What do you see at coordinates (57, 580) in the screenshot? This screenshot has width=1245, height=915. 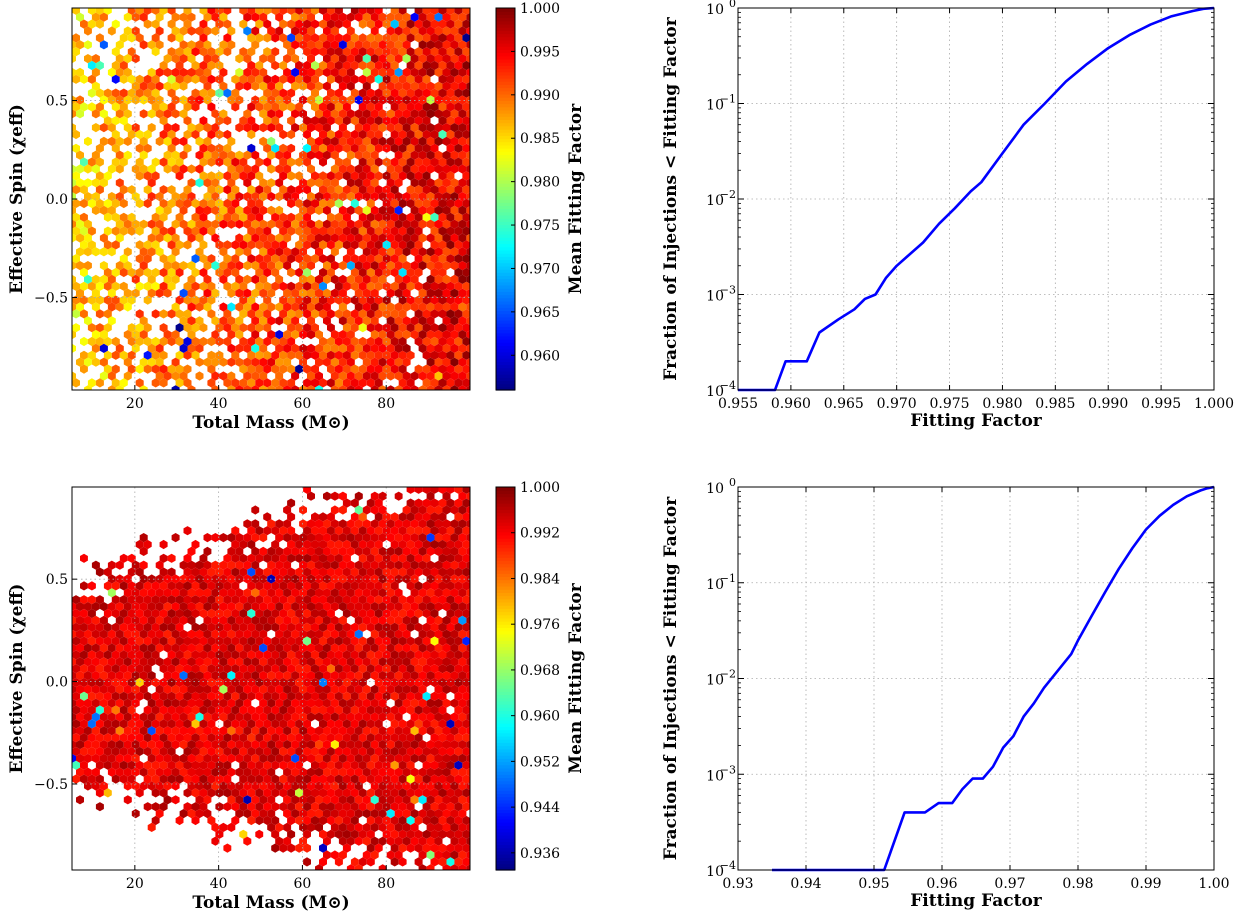 I see `y-tick-label-2: 0.5` at bounding box center [57, 580].